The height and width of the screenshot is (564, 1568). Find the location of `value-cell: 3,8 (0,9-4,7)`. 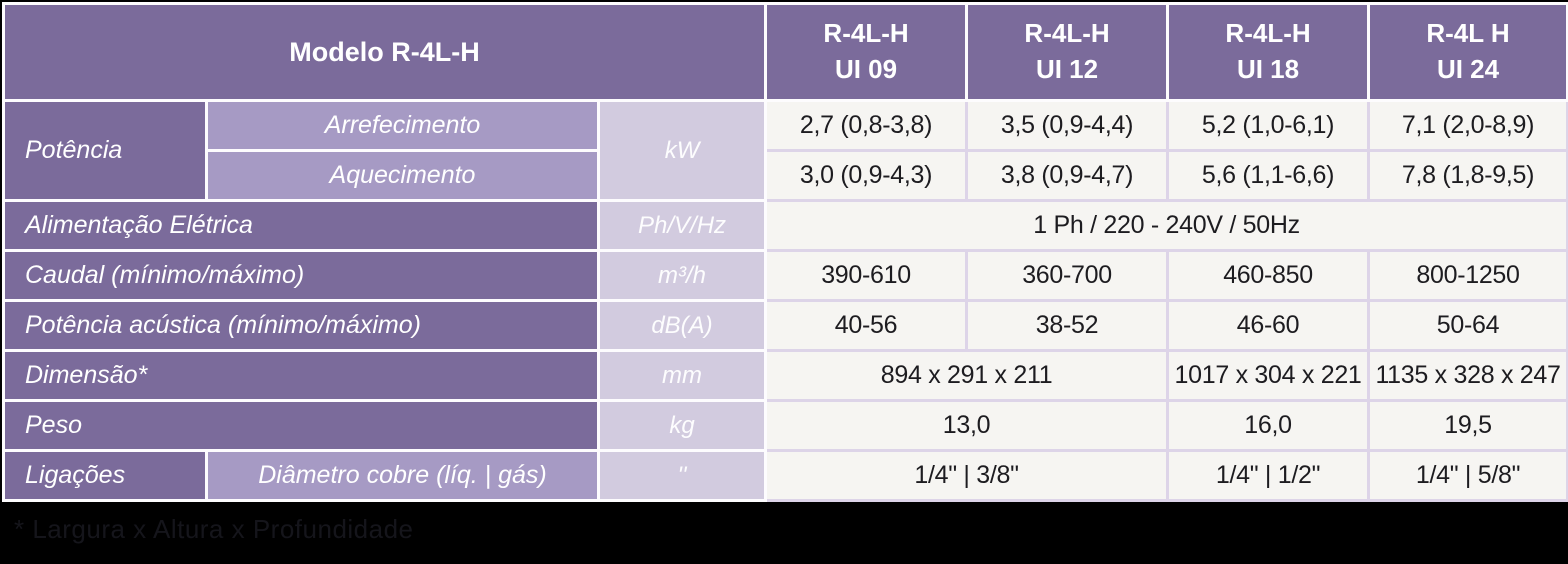

value-cell: 3,8 (0,9-4,7) is located at coordinates (1067, 175).